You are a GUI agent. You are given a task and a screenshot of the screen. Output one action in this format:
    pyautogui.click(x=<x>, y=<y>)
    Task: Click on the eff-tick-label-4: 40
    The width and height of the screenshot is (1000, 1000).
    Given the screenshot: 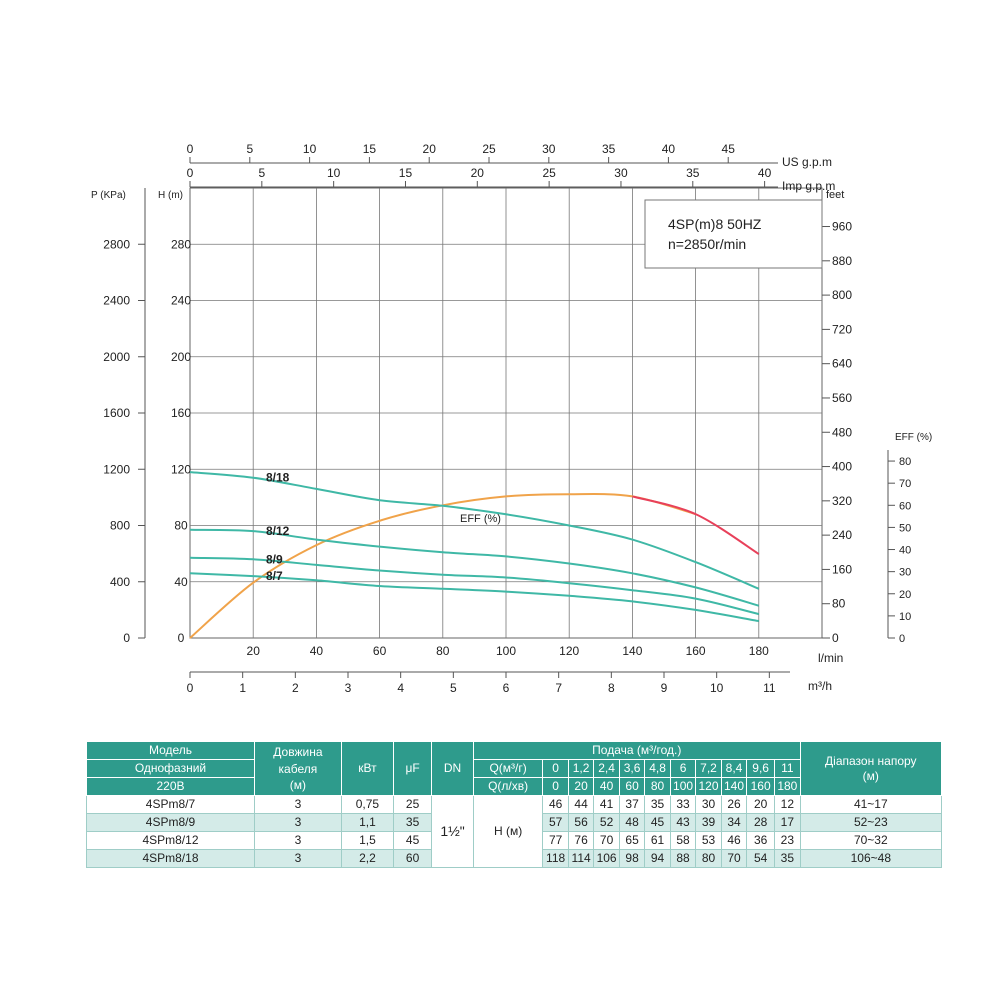 What is the action you would take?
    pyautogui.click(x=905, y=551)
    